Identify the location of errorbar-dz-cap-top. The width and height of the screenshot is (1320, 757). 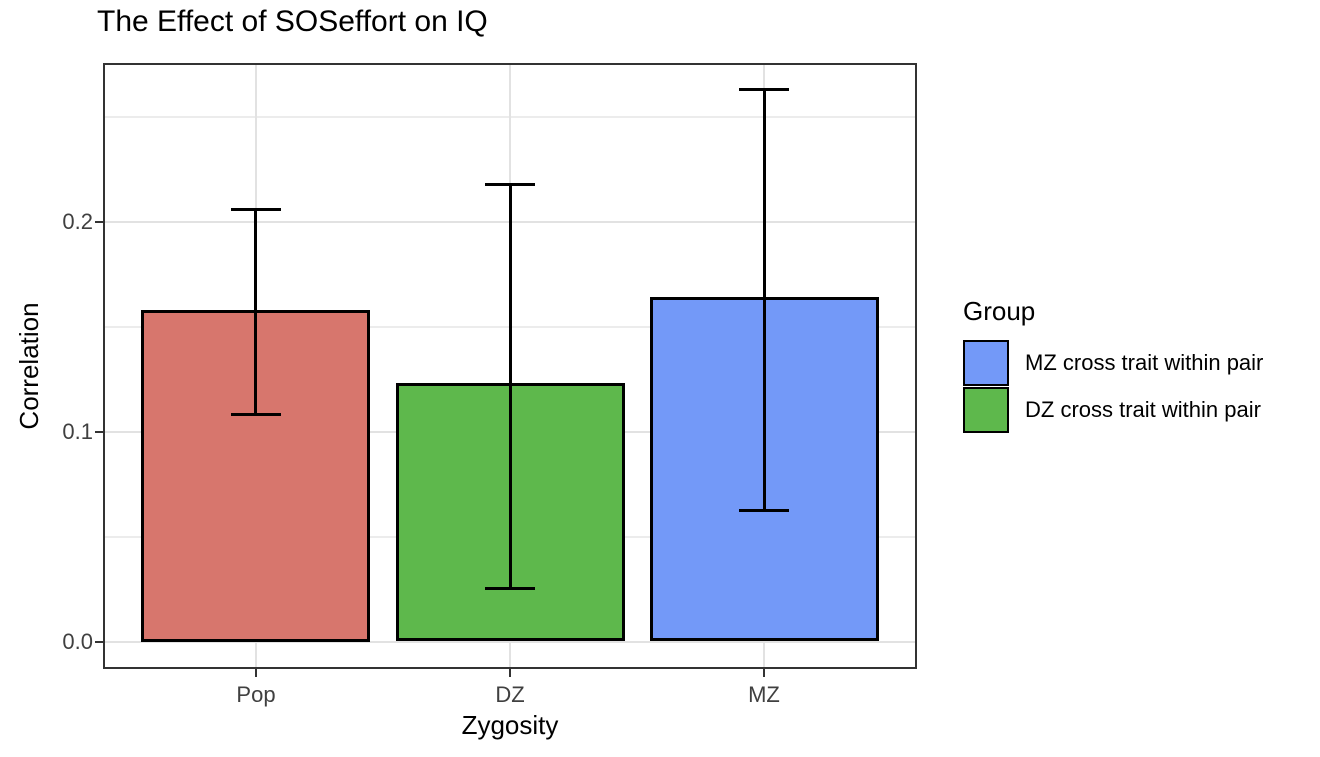
(510, 184).